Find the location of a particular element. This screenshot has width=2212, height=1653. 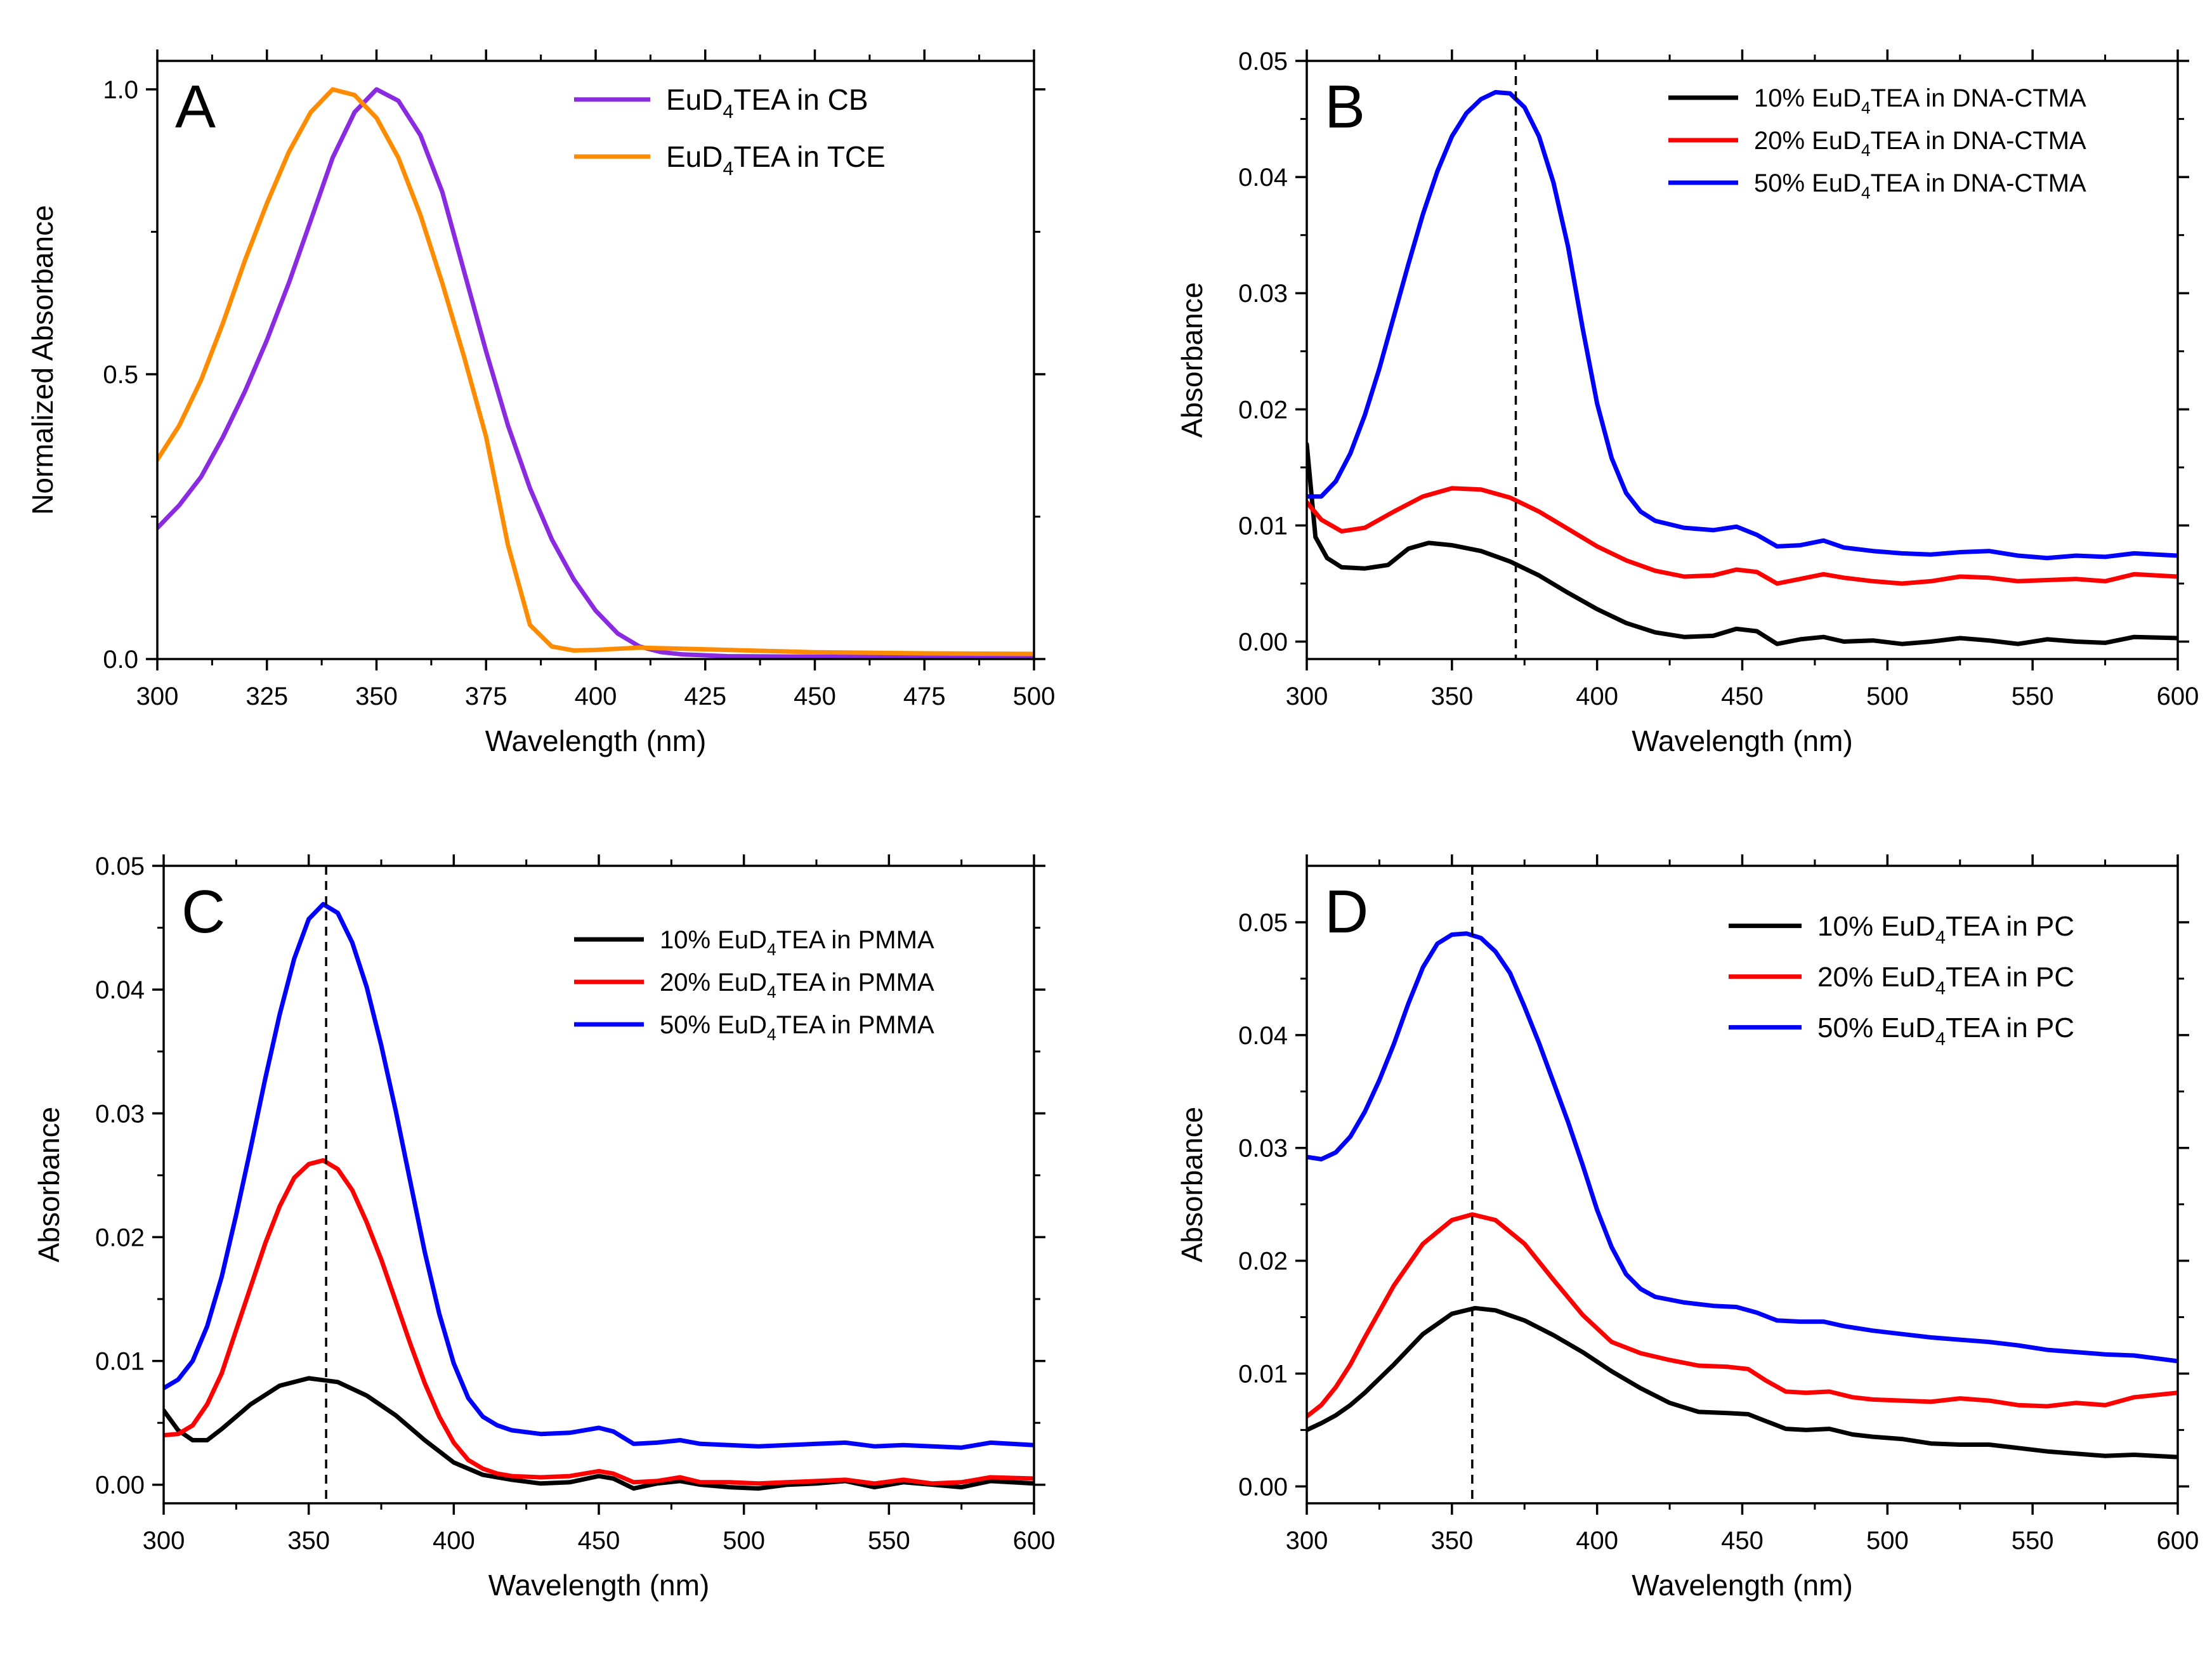

panel-letter: C is located at coordinates (203, 912).